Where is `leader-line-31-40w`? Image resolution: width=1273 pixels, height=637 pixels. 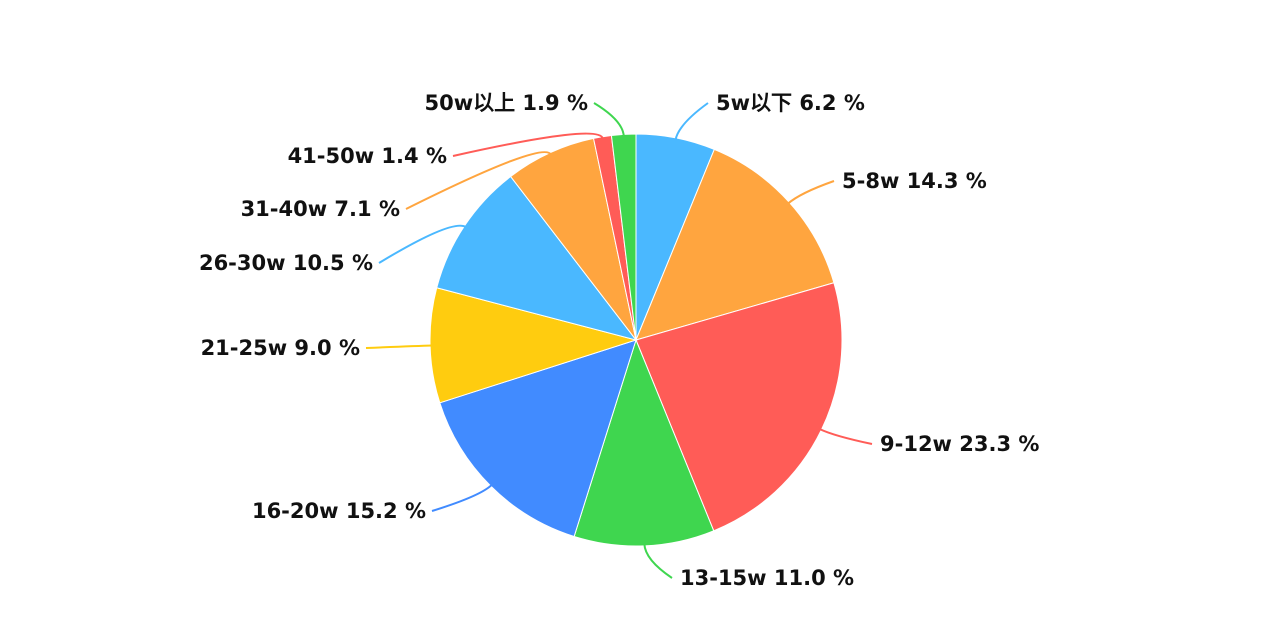 leader-line-31-40w is located at coordinates (478, 180).